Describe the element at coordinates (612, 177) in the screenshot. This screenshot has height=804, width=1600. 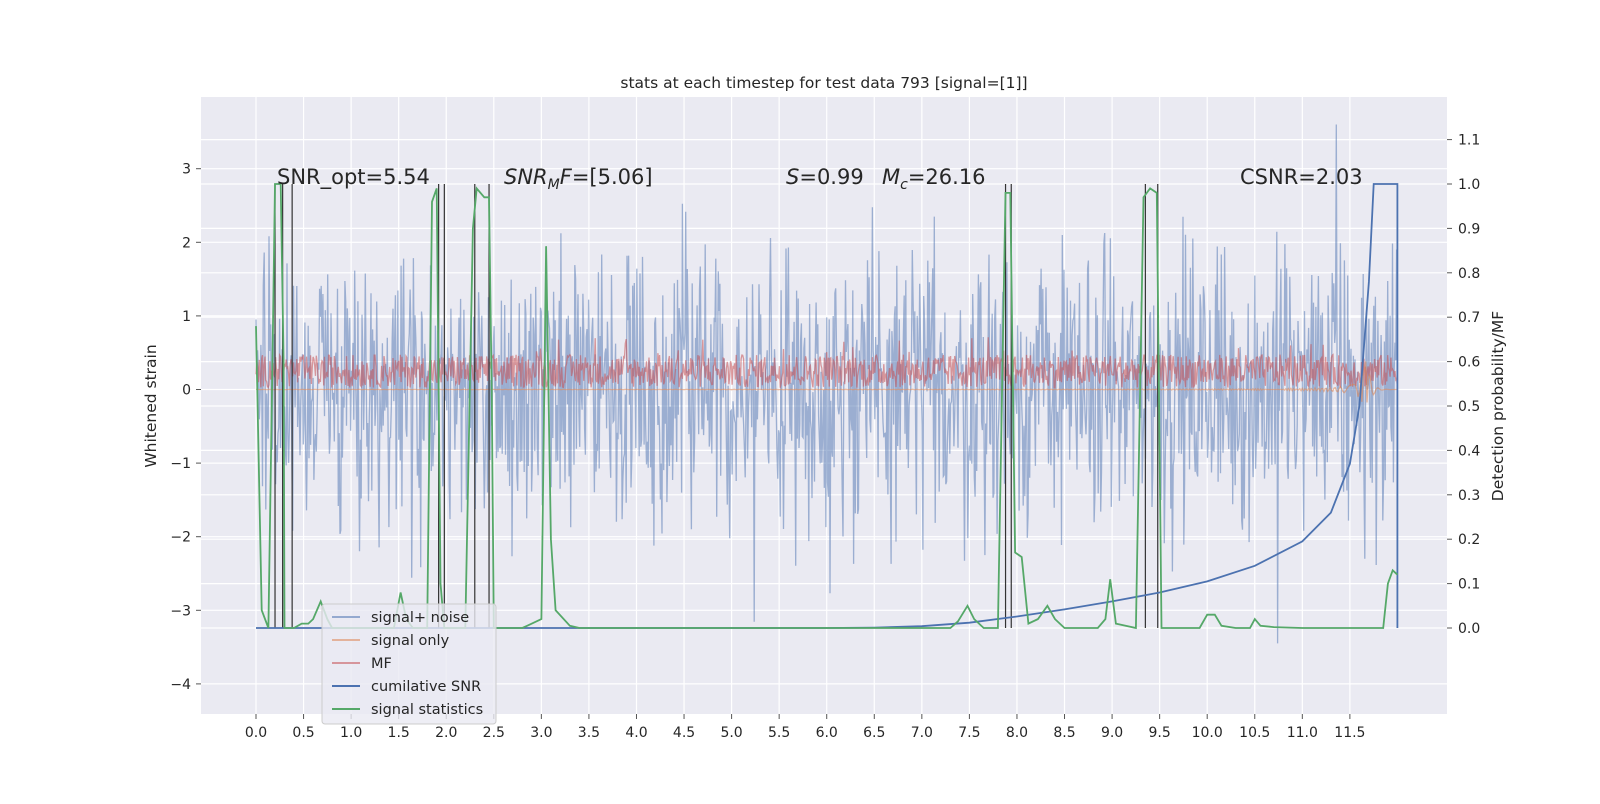
I see `annotation-snr-mf-value: =[5.06]` at that location.